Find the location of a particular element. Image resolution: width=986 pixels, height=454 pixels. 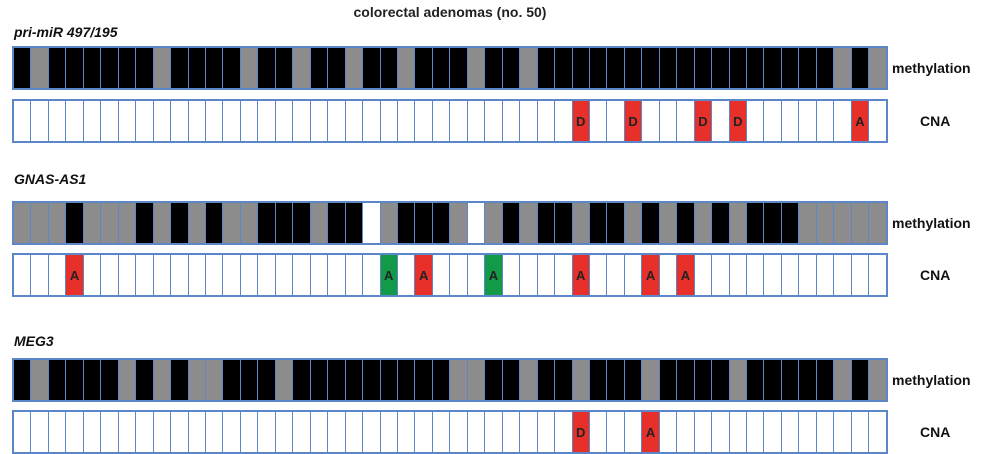

gene-name: pri-miR 497/195 is located at coordinates (66, 32).